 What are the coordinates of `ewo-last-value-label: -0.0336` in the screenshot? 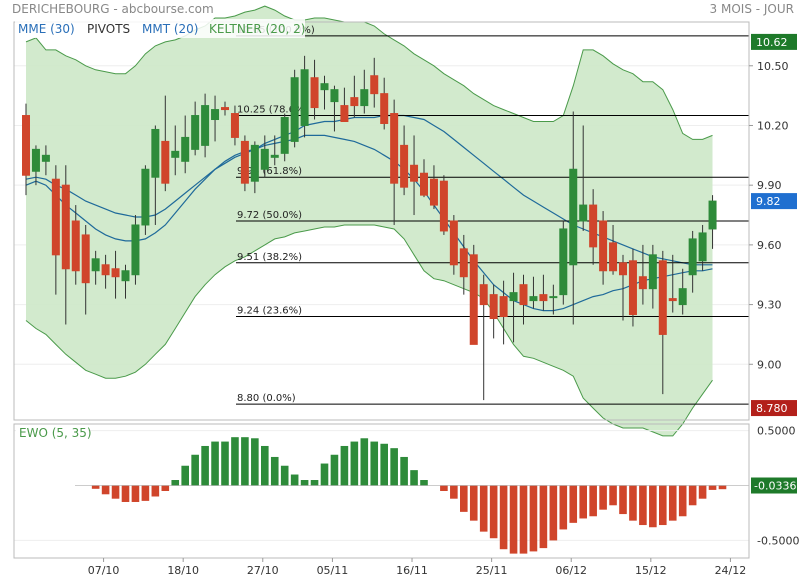 It's located at (775, 486).